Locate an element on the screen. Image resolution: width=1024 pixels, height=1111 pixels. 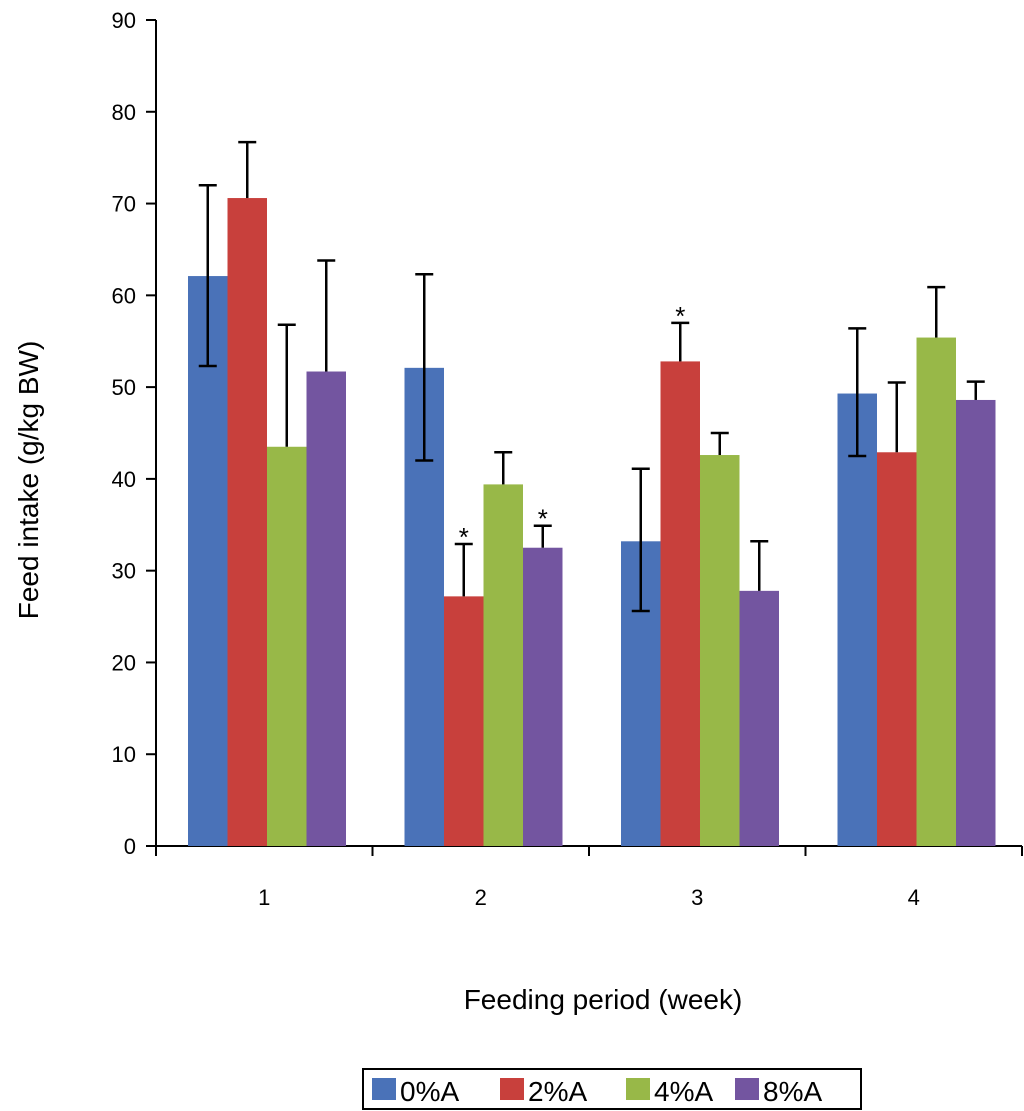
legend: 0%A 2%A 4%A 8%A is located at coordinates (612, 1089).